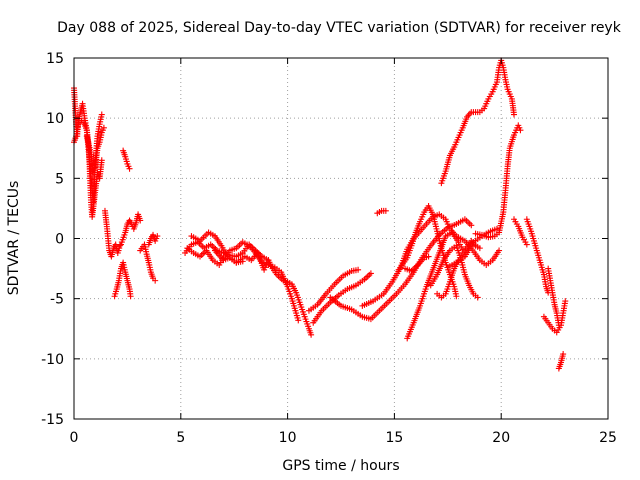 The image size is (640, 480). Describe the element at coordinates (435, 285) in the screenshot. I see `series-arc21` at that location.